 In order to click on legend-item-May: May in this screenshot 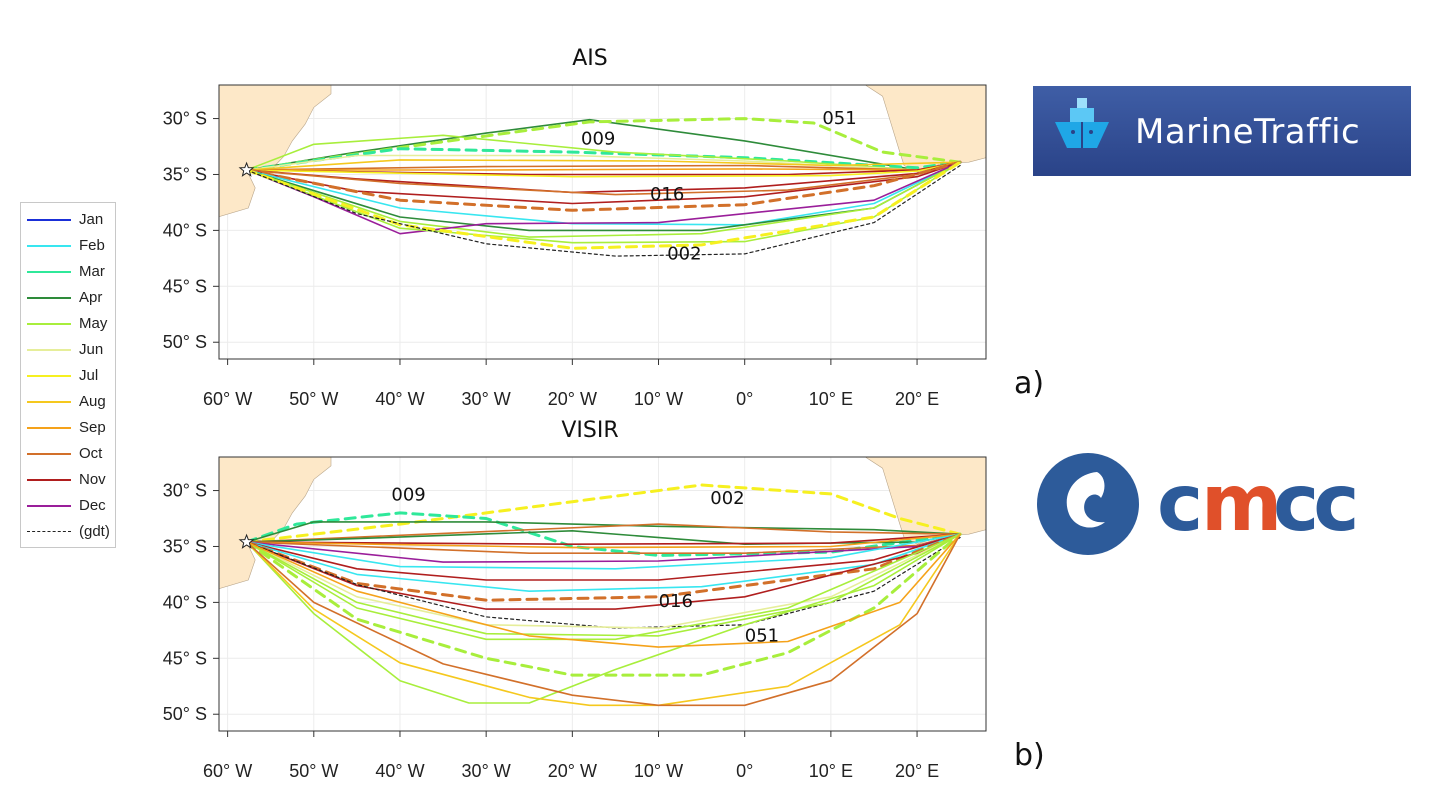, I will do `click(71, 324)`.